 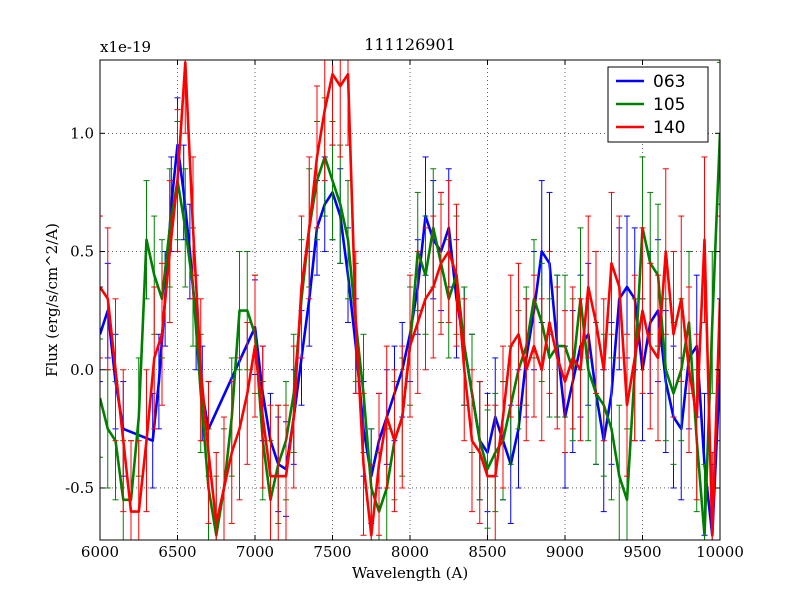 I want to click on x-tick-label: 7000, so click(x=255, y=552).